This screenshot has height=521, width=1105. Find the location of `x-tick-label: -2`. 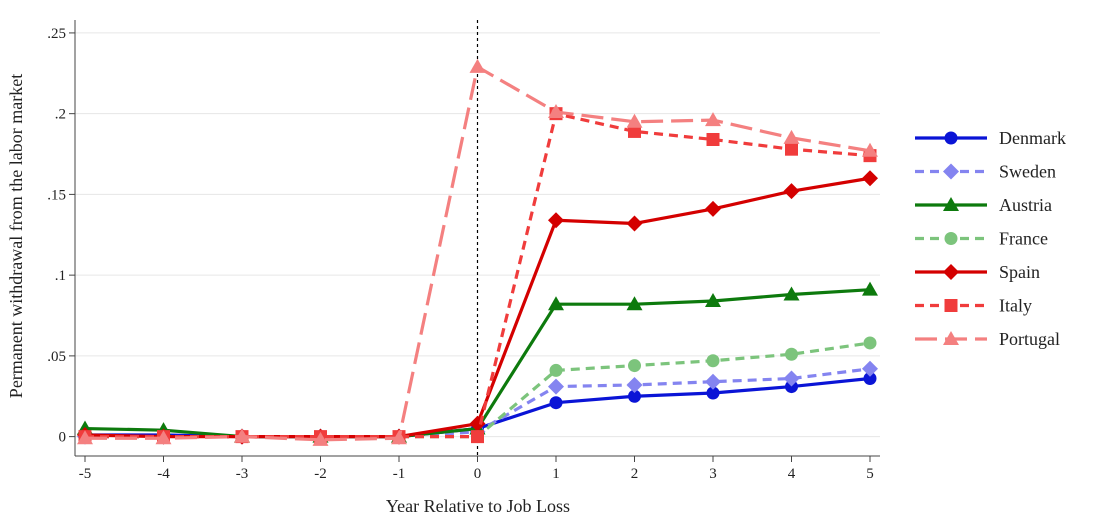

x-tick-label: -2 is located at coordinates (320, 474).